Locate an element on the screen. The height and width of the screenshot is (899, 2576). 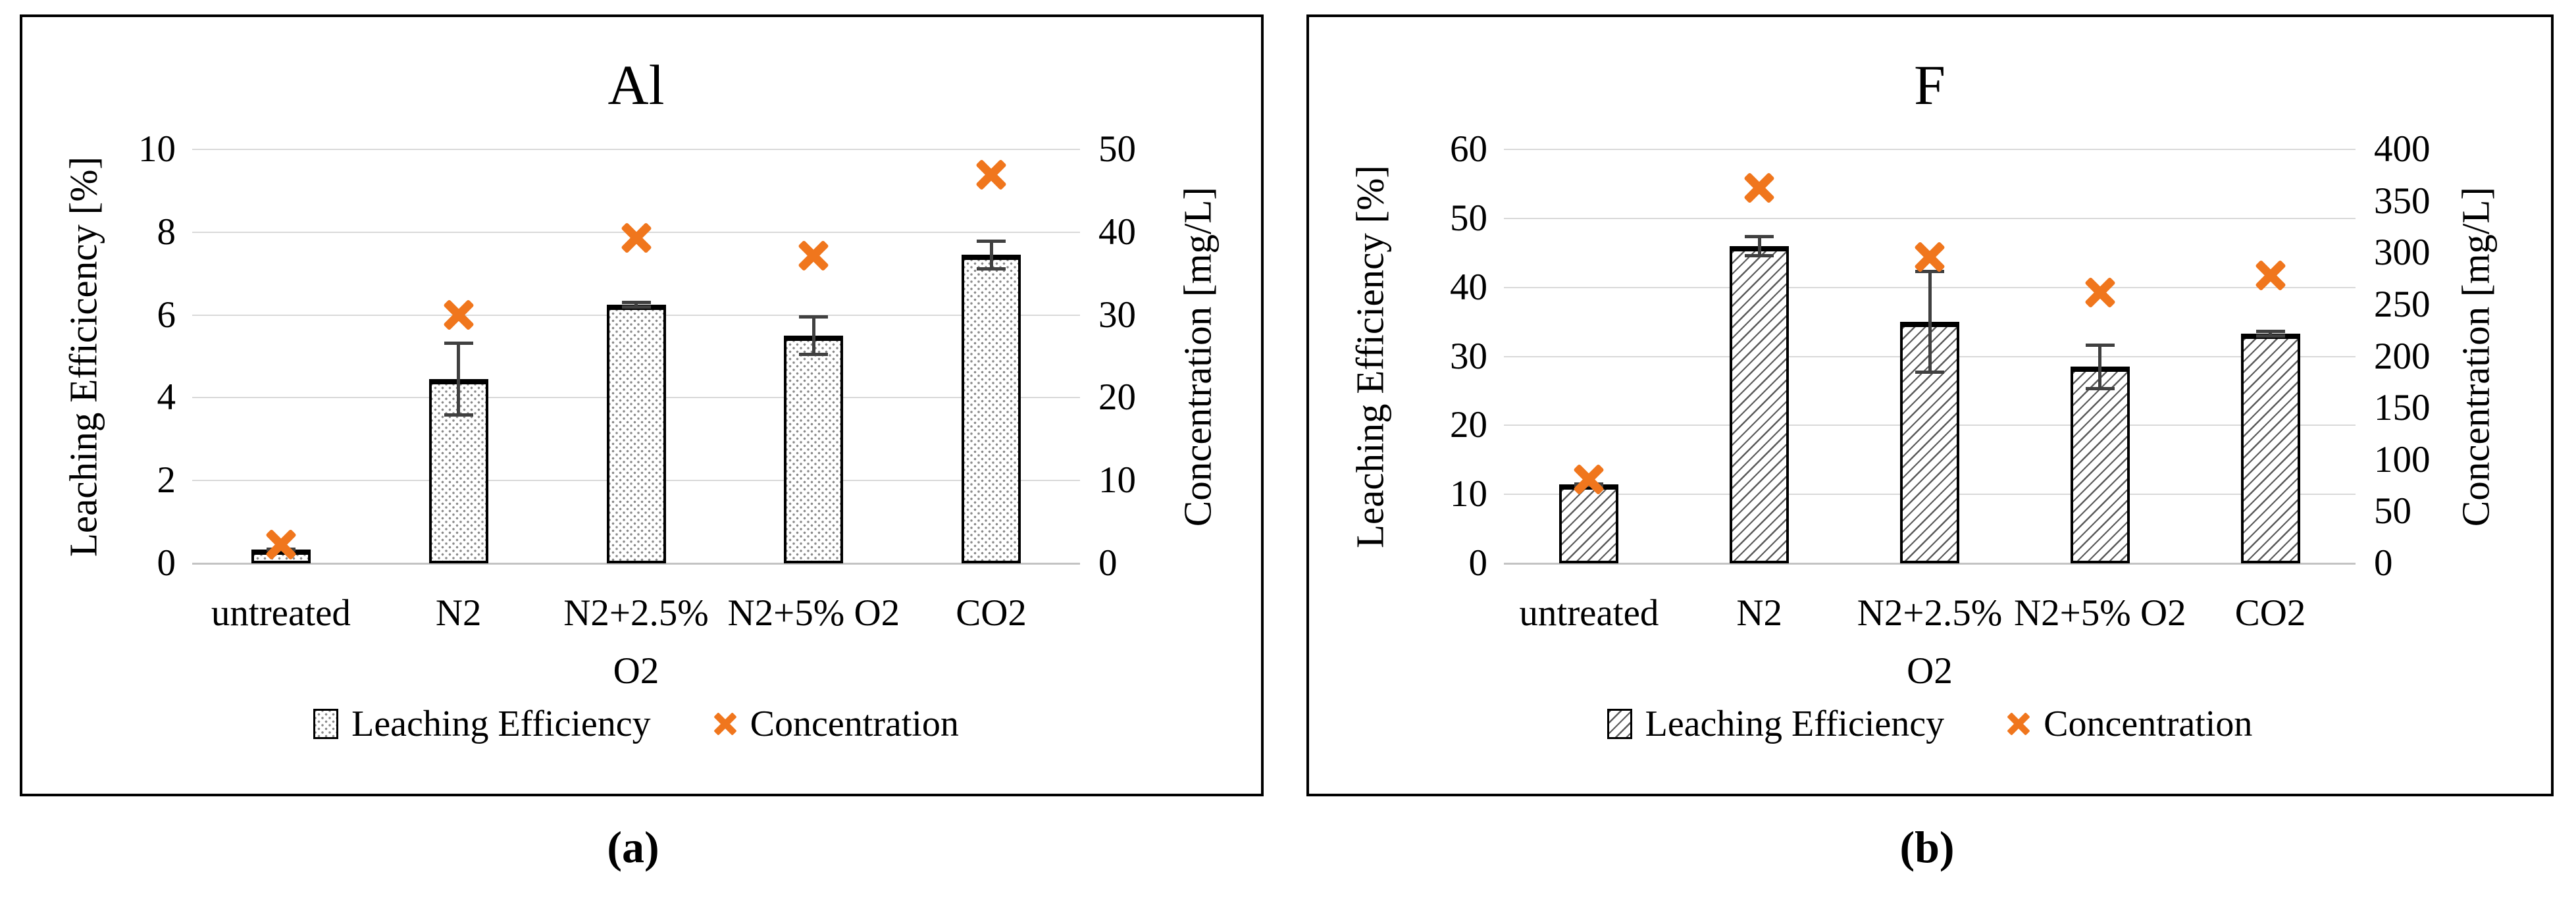
right-axis-tick: 10 is located at coordinates (1117, 480).